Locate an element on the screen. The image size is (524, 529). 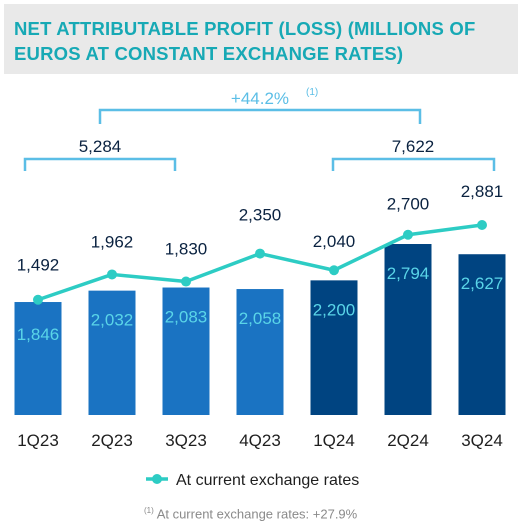
line-value-label: 2,700 is located at coordinates (408, 204).